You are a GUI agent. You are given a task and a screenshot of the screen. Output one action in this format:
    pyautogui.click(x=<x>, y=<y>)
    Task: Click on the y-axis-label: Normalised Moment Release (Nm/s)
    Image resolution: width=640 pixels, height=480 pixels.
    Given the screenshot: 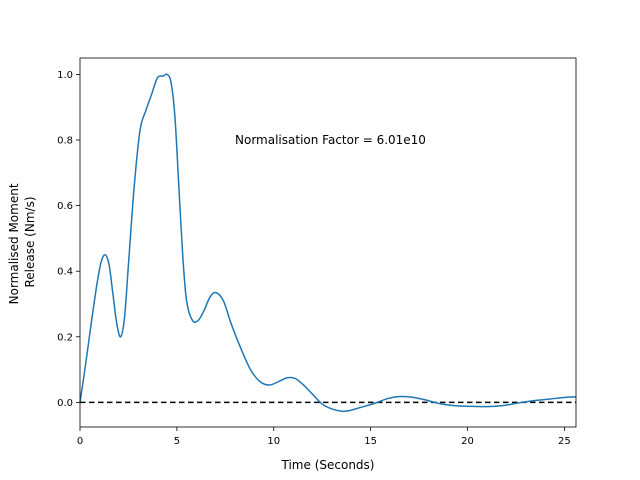 What is the action you would take?
    pyautogui.click(x=22, y=242)
    